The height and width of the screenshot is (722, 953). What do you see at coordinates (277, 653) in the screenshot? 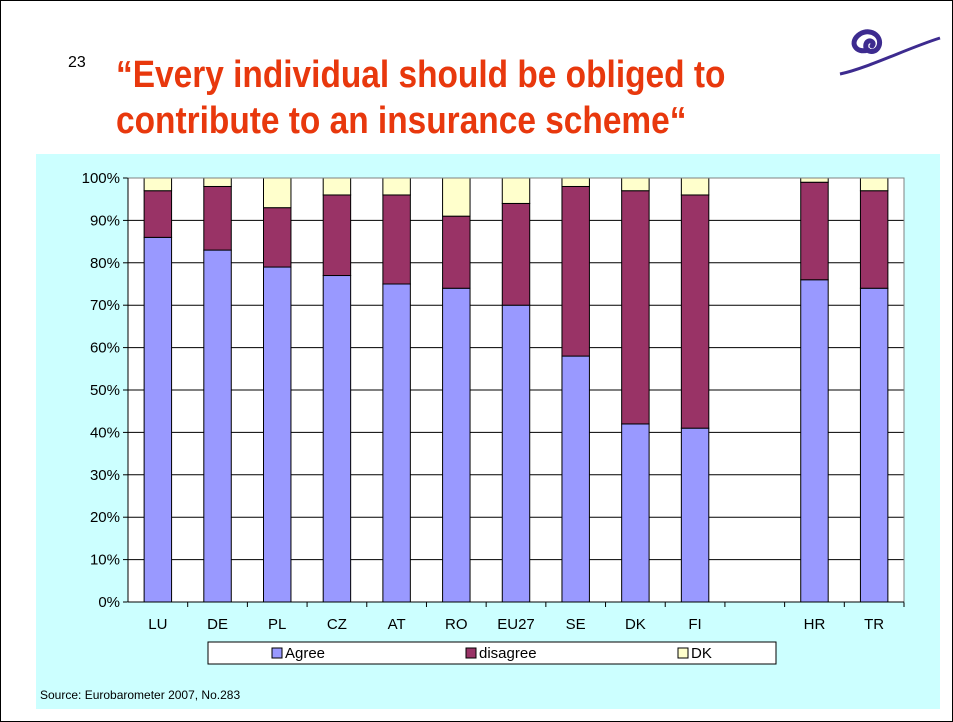
I see `legend-swatch-agree` at bounding box center [277, 653].